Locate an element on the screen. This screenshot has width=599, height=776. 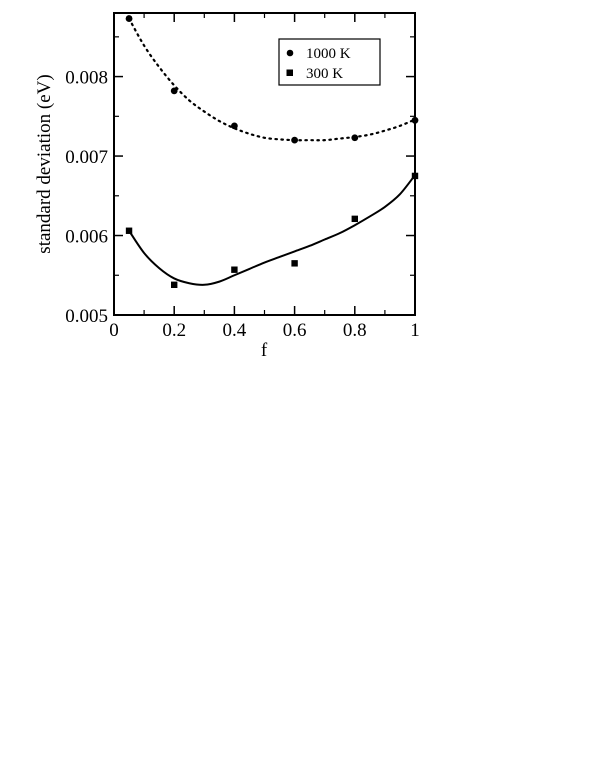
fit-line-300k is located at coordinates (272, 230).